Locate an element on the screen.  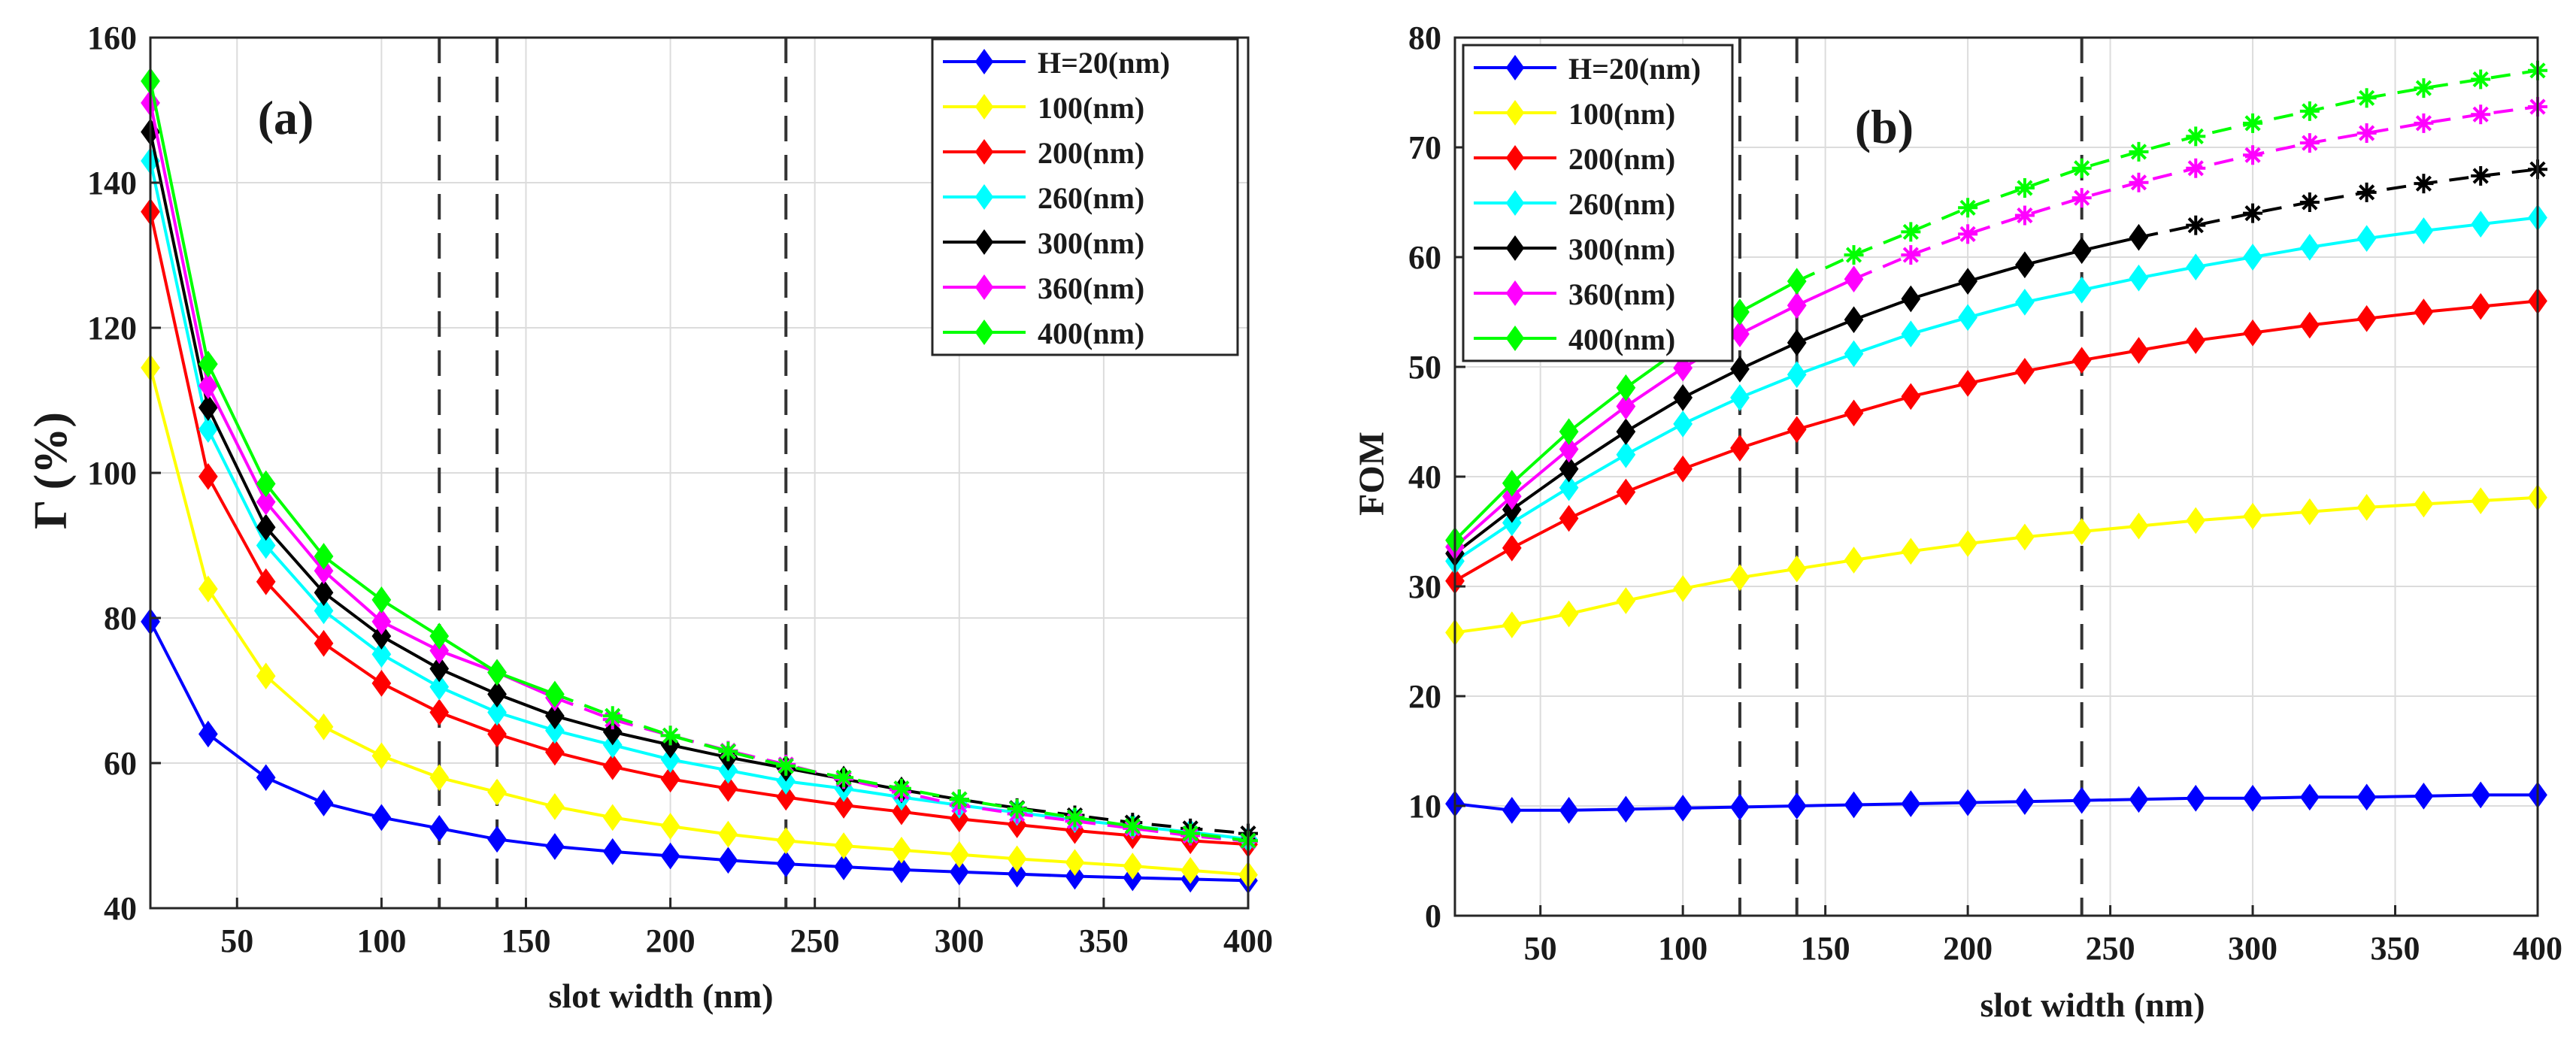
p1-y-tick-label-5: 50 is located at coordinates (1424, 367).